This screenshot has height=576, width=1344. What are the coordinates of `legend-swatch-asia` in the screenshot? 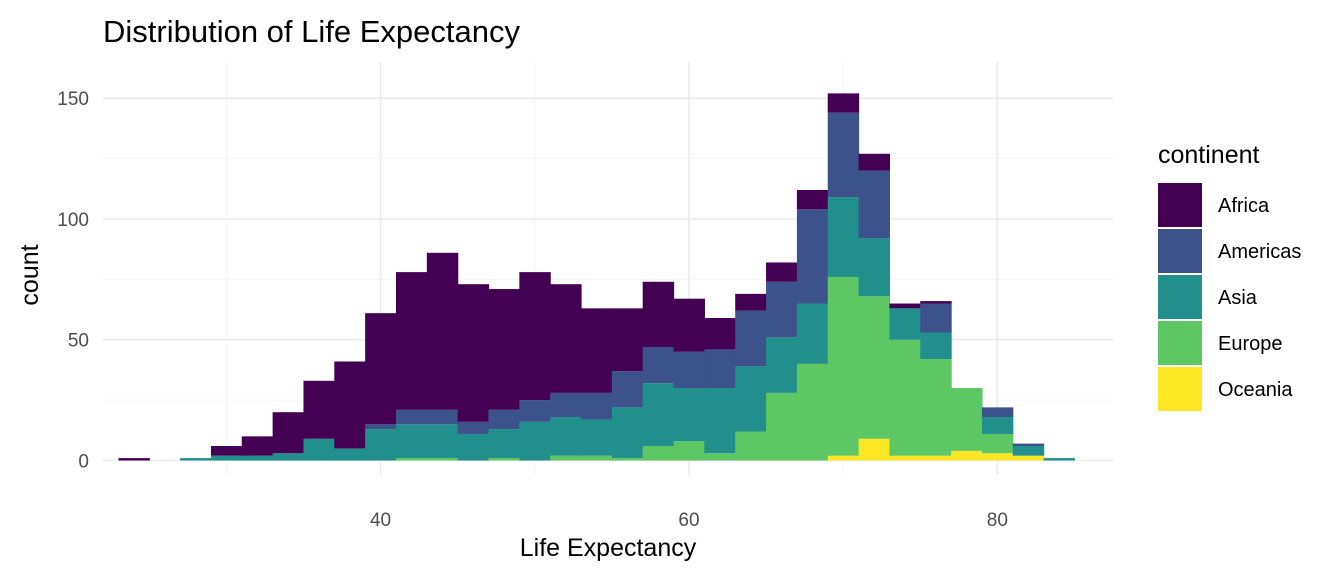 It's located at (1180, 297).